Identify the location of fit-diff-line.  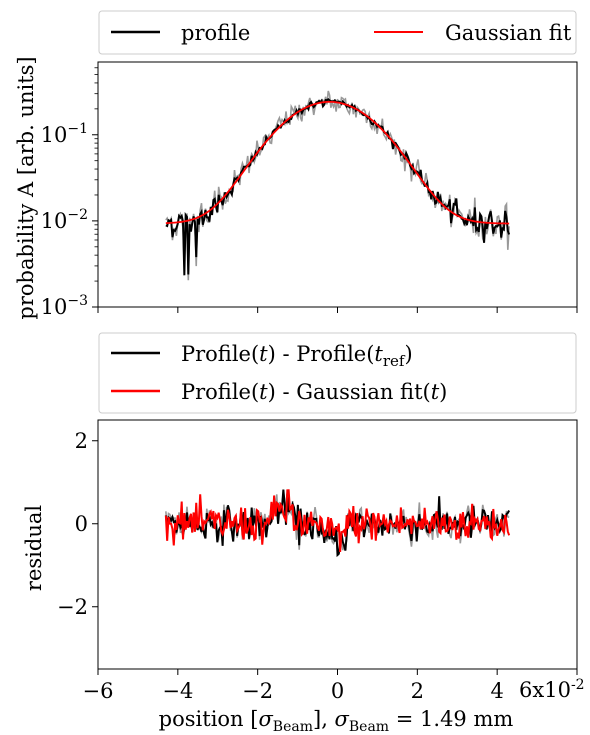
(337, 520).